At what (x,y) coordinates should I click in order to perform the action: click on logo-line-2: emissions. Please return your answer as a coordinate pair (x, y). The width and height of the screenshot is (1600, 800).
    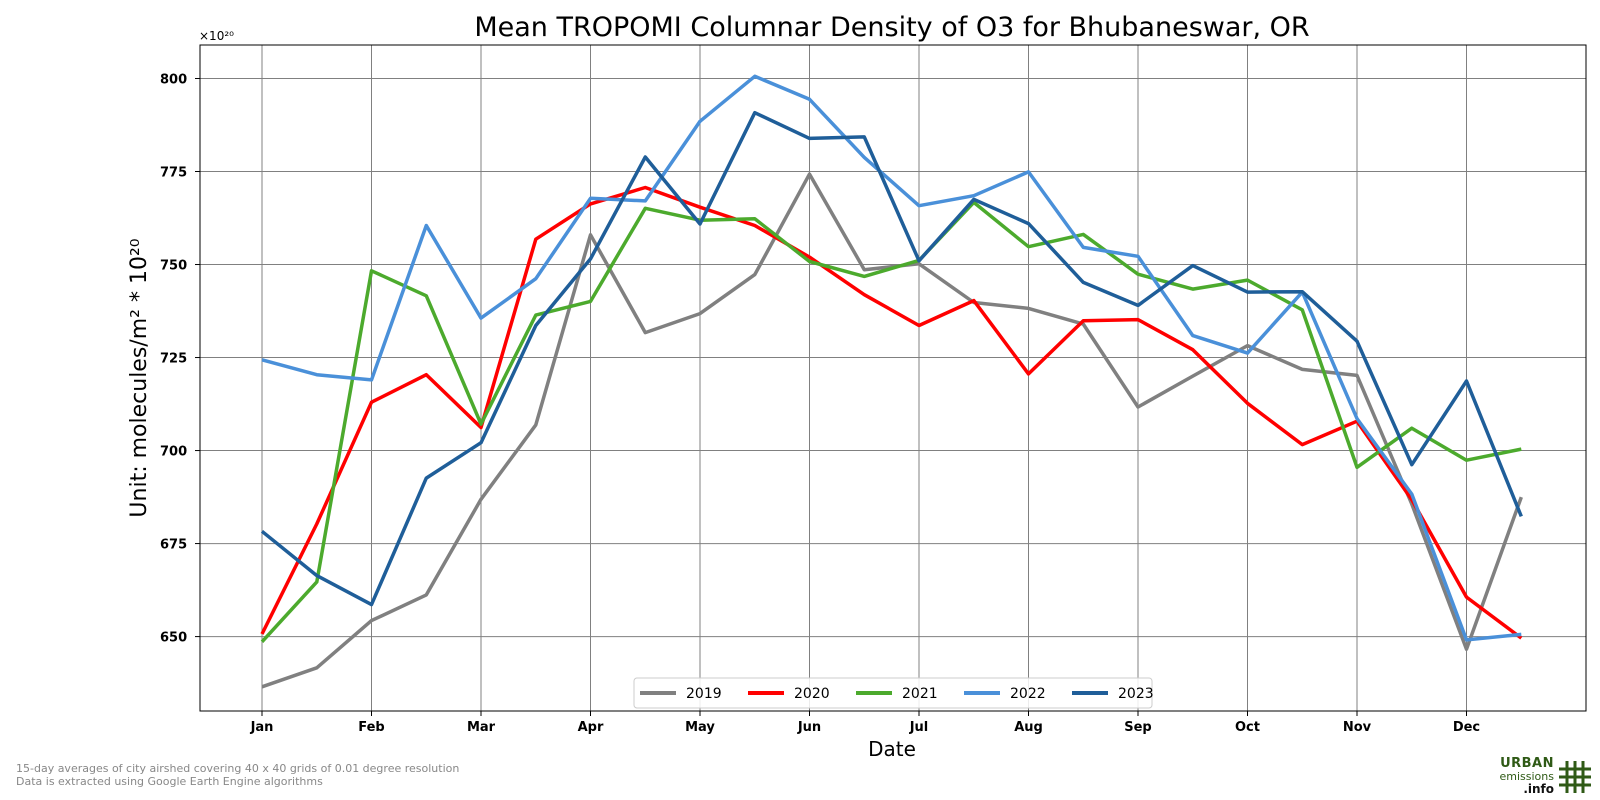
    Looking at the image, I should click on (1527, 776).